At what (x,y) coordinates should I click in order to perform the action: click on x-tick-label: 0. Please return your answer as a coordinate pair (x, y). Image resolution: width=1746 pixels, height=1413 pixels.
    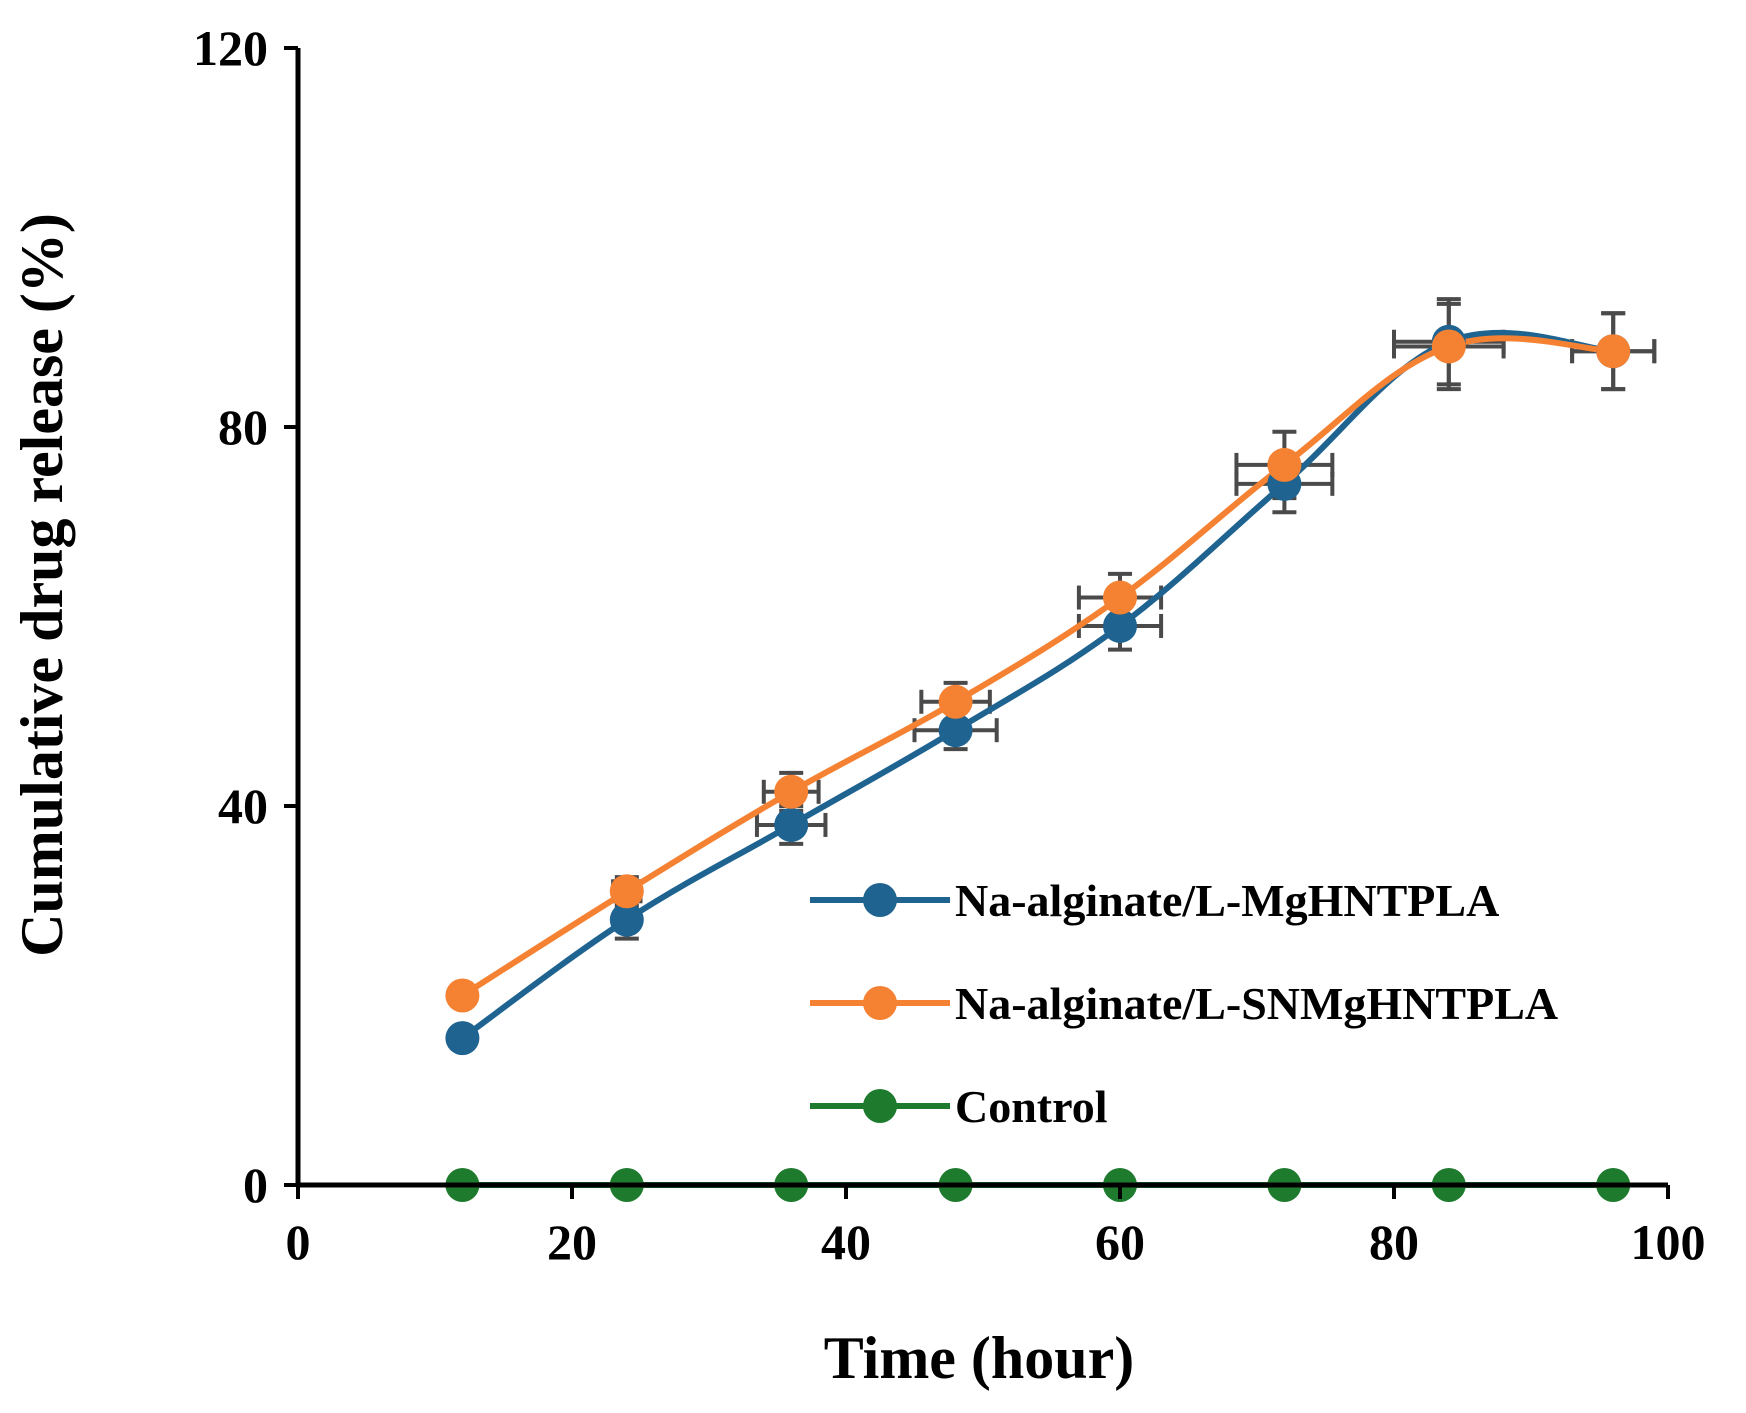
    Looking at the image, I should click on (298, 1242).